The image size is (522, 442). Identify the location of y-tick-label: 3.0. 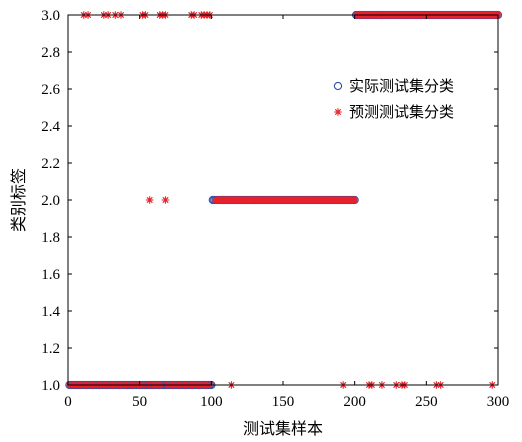
(50, 16).